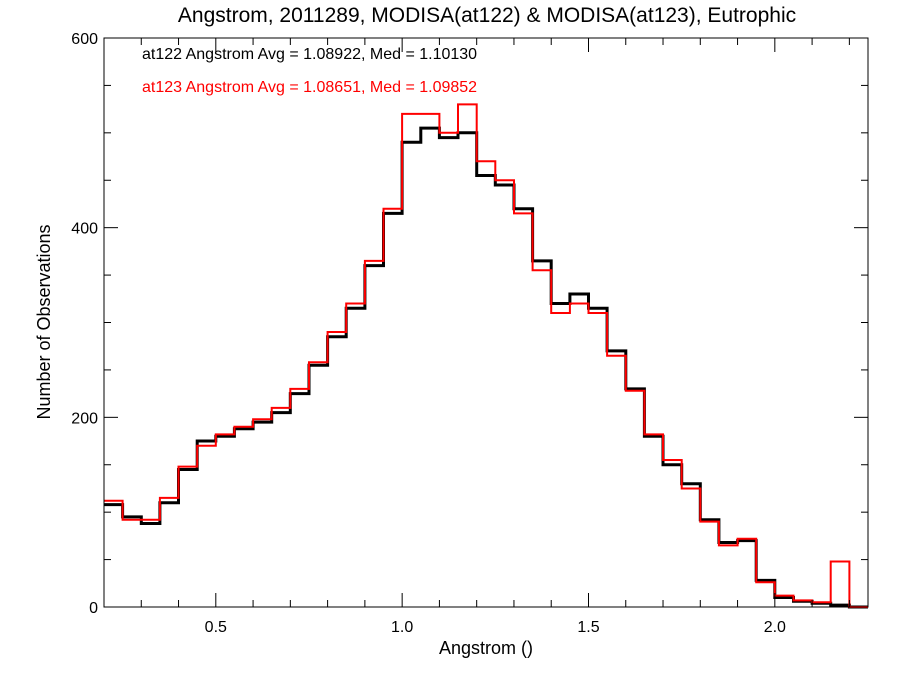  What do you see at coordinates (216, 627) in the screenshot?
I see `x-tick-label: 0.5` at bounding box center [216, 627].